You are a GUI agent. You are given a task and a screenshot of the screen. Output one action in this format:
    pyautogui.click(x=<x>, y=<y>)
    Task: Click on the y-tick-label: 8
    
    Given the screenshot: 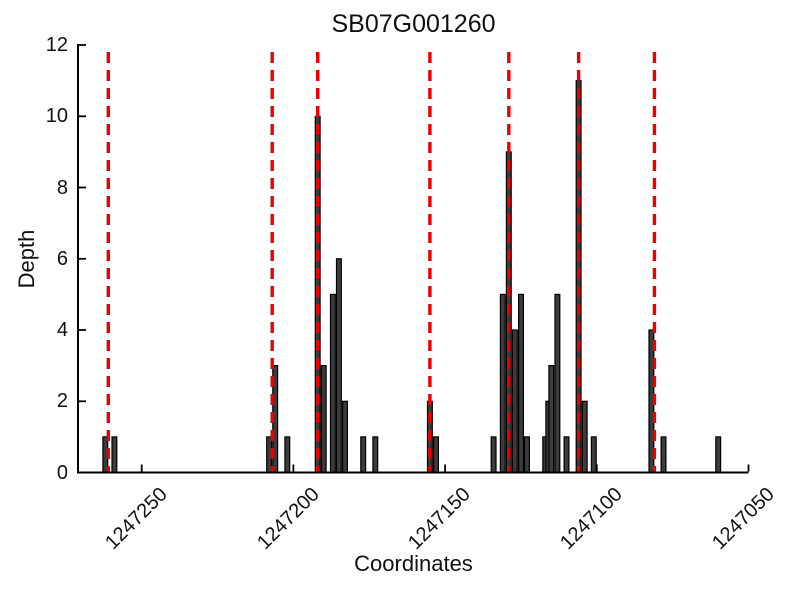 What is the action you would take?
    pyautogui.click(x=62, y=187)
    